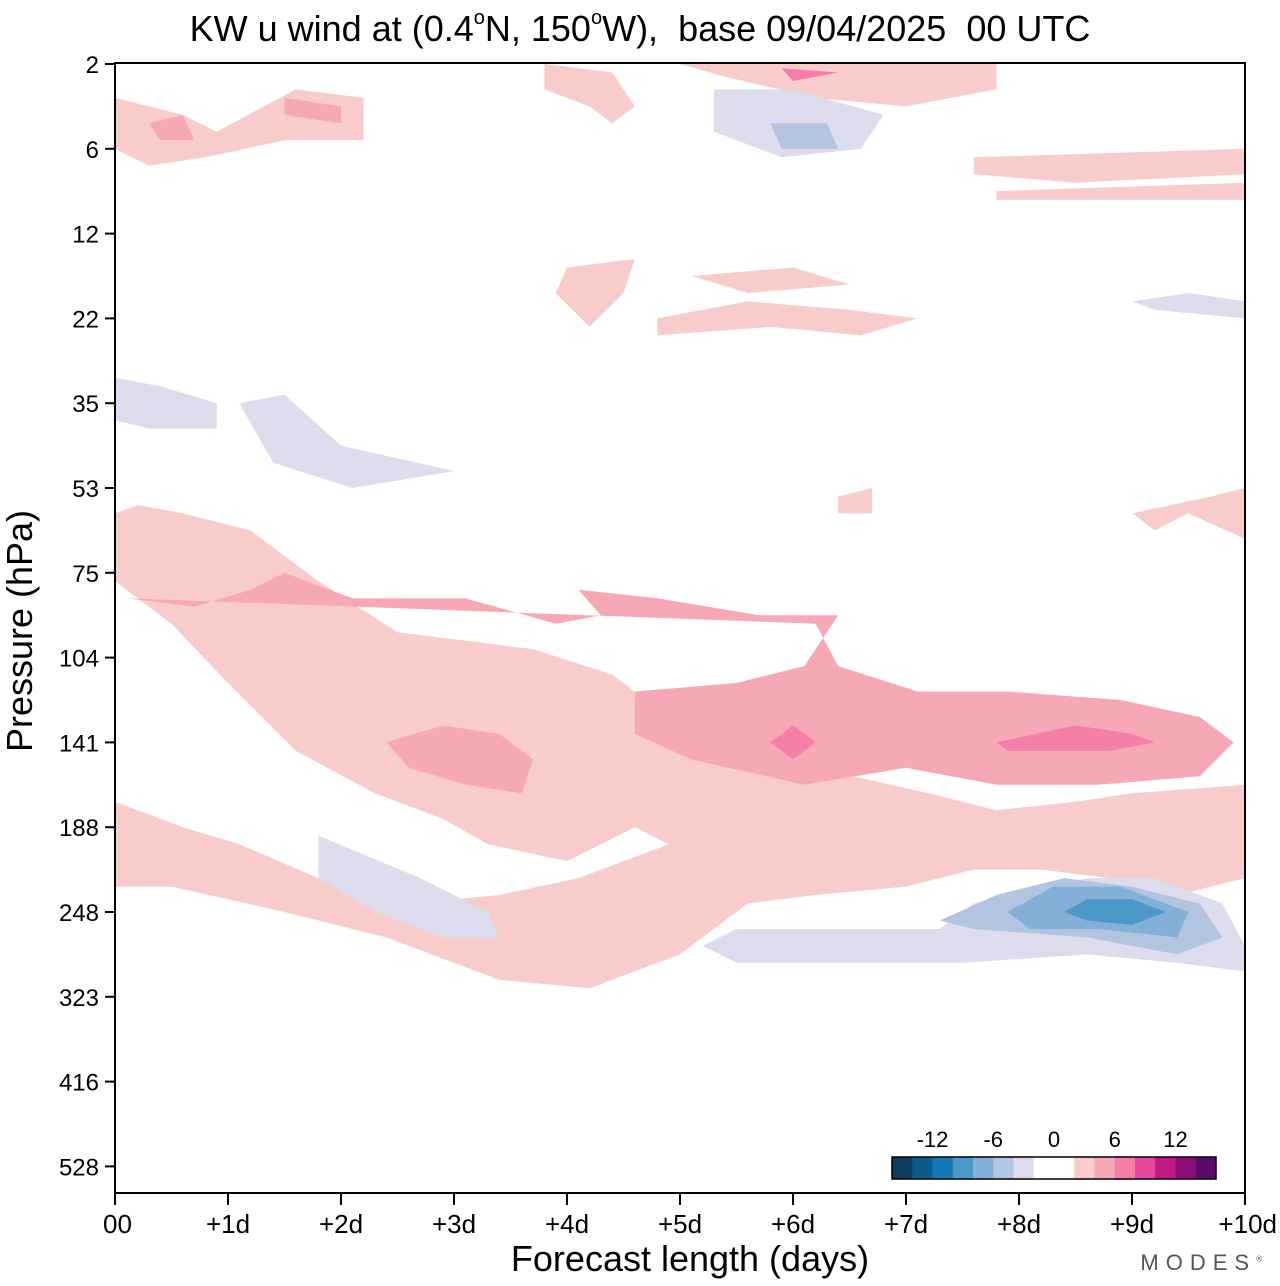 This screenshot has width=1280, height=1286. What do you see at coordinates (460, 759) in the screenshot?
I see `contour-left-blob` at bounding box center [460, 759].